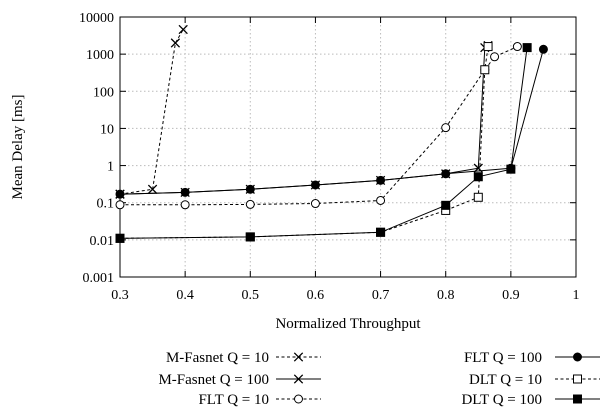 This screenshot has width=611, height=410. Describe the element at coordinates (107, 129) in the screenshot. I see `y-tick-label: 10` at that location.